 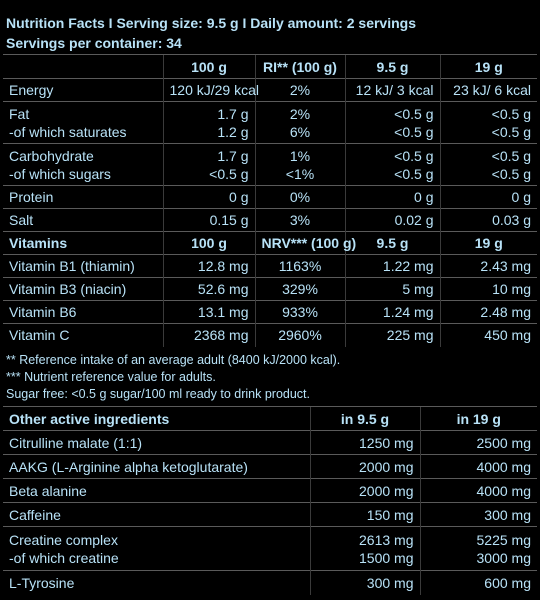 What do you see at coordinates (300, 173) in the screenshot?
I see `cell-text: <1%` at bounding box center [300, 173].